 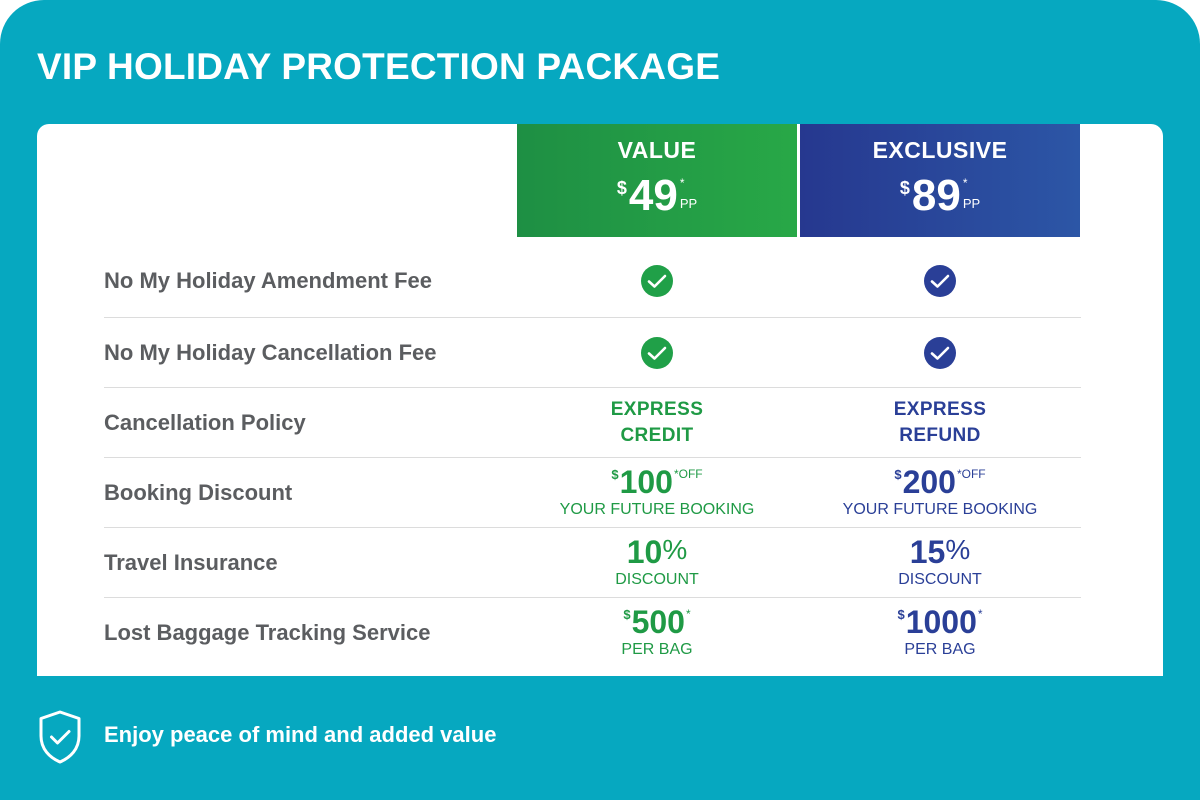 What do you see at coordinates (379, 66) in the screenshot?
I see `page-title: VIP HOLIDAY PROTECTION PACKAGE` at bounding box center [379, 66].